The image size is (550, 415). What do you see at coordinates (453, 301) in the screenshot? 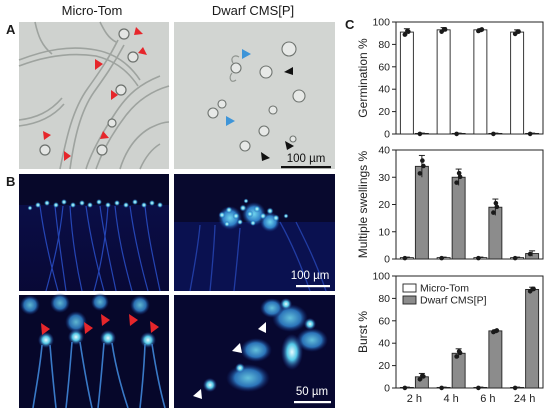
I see `legend-label: Dwarf CMS[P]` at bounding box center [453, 301].